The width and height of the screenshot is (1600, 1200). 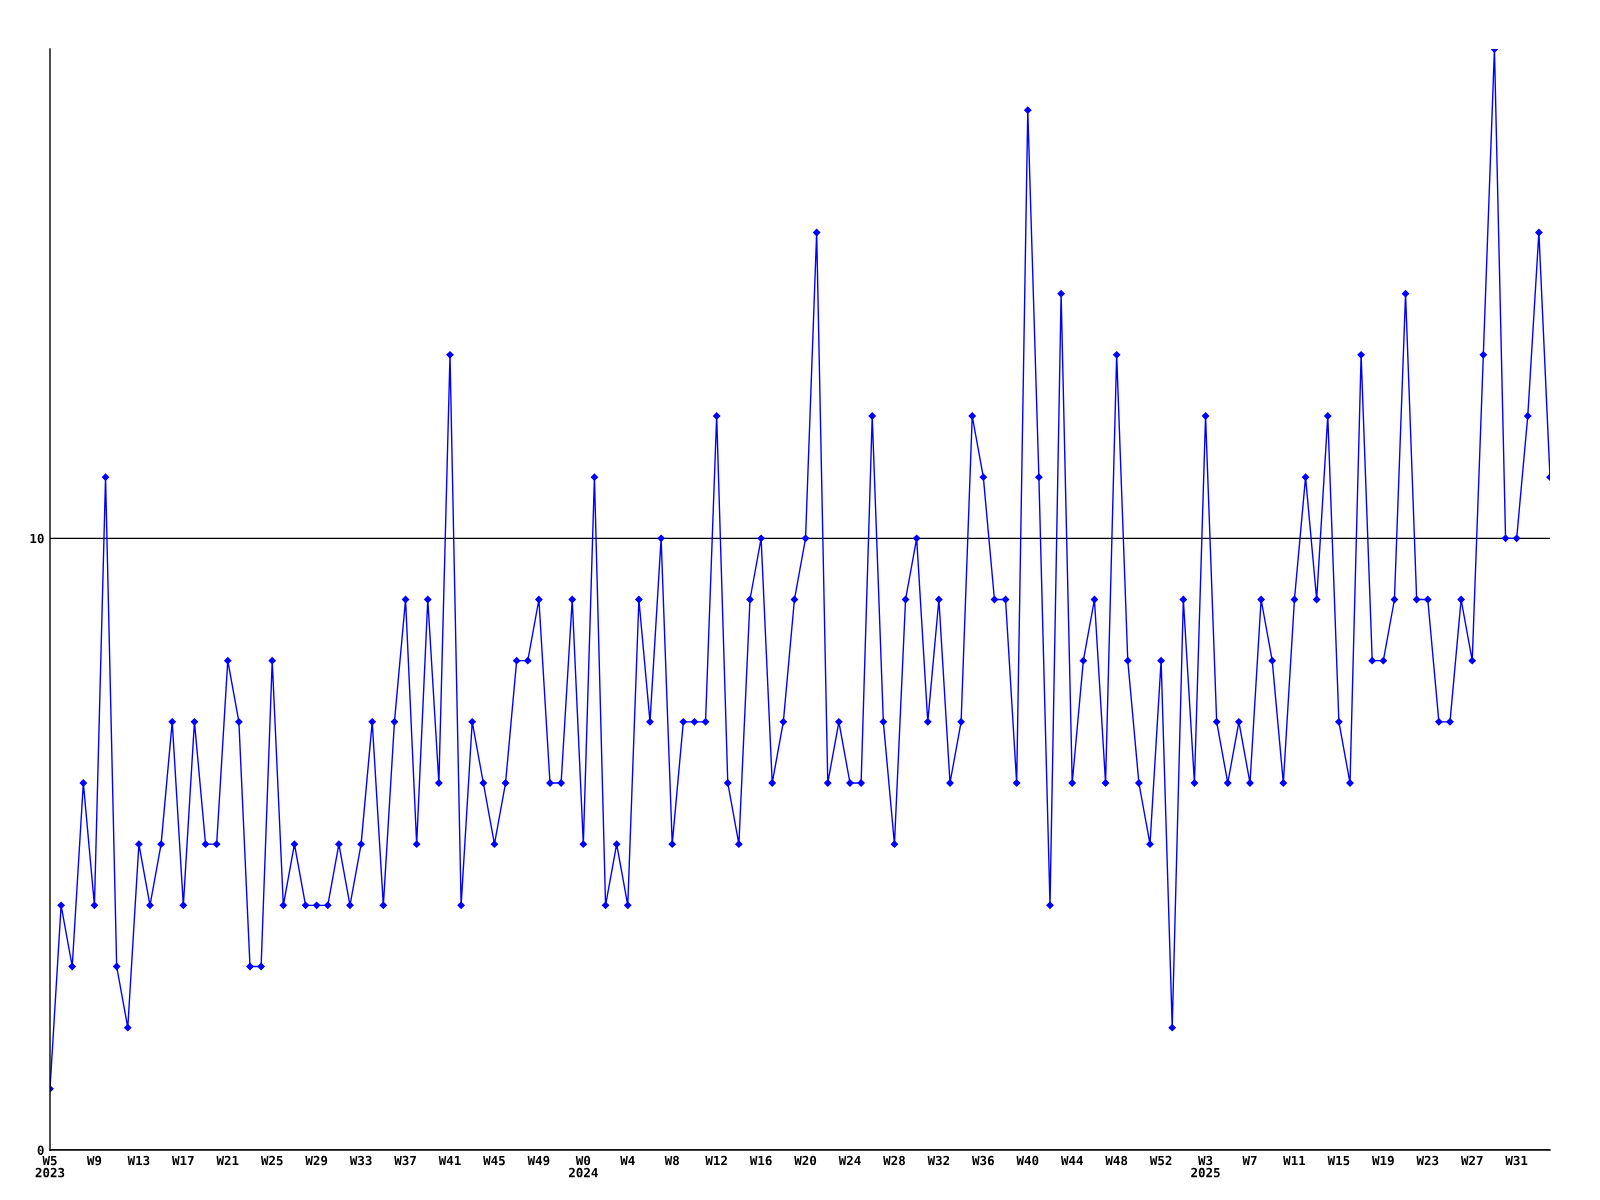 What do you see at coordinates (538, 1160) in the screenshot?
I see `x-tick-label: W49` at bounding box center [538, 1160].